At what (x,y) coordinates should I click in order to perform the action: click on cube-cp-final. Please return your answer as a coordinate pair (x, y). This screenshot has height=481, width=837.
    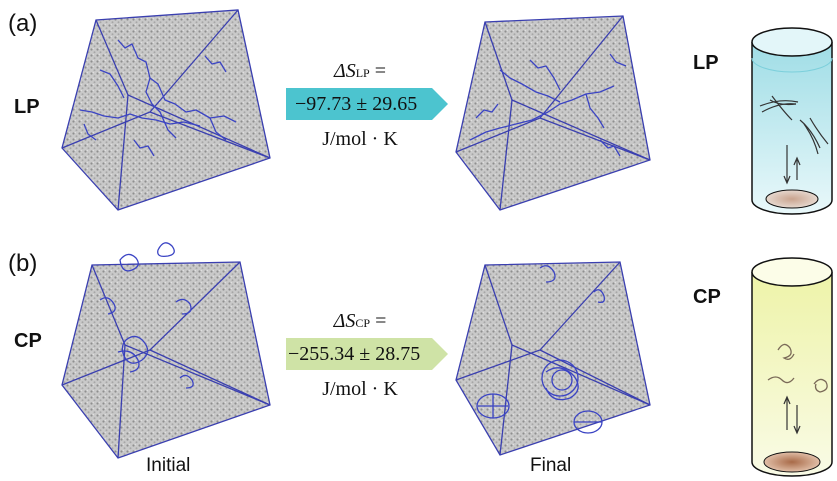
    Looking at the image, I should click on (553, 358).